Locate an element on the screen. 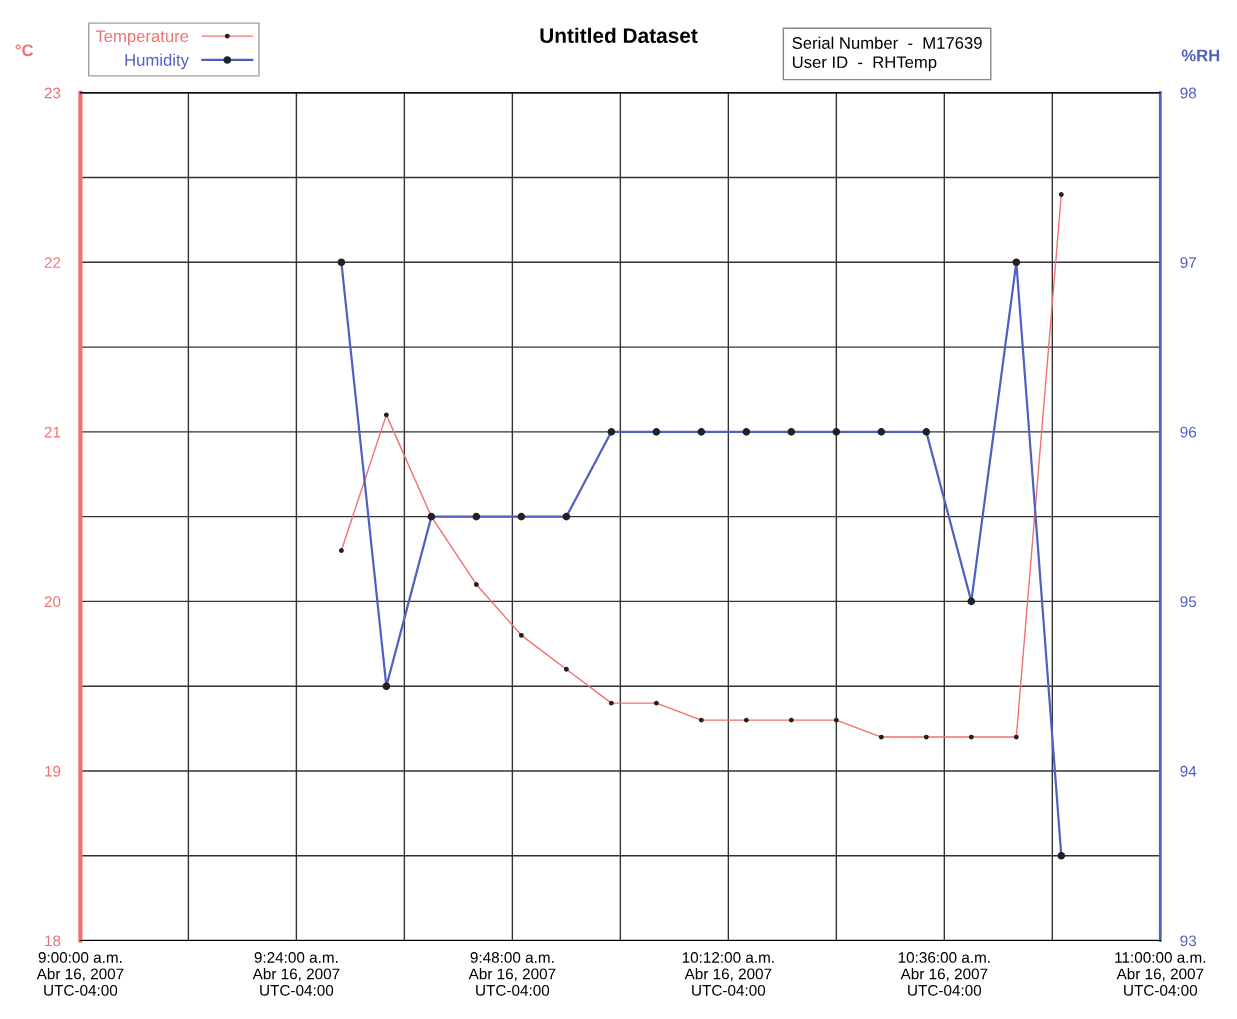 The image size is (1237, 1019). x-tick-label: 9:24:00 a.m. Abr 16, 2007 UTC-04:00 is located at coordinates (296, 974).